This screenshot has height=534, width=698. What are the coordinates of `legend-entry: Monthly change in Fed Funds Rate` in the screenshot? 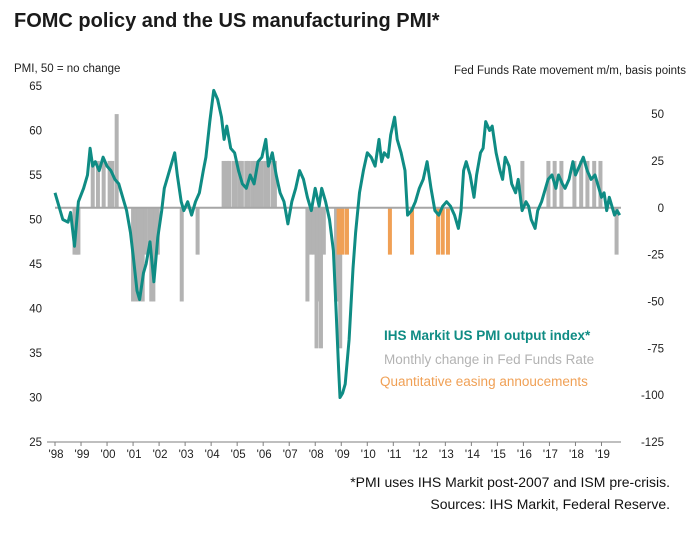 It's located at (489, 359).